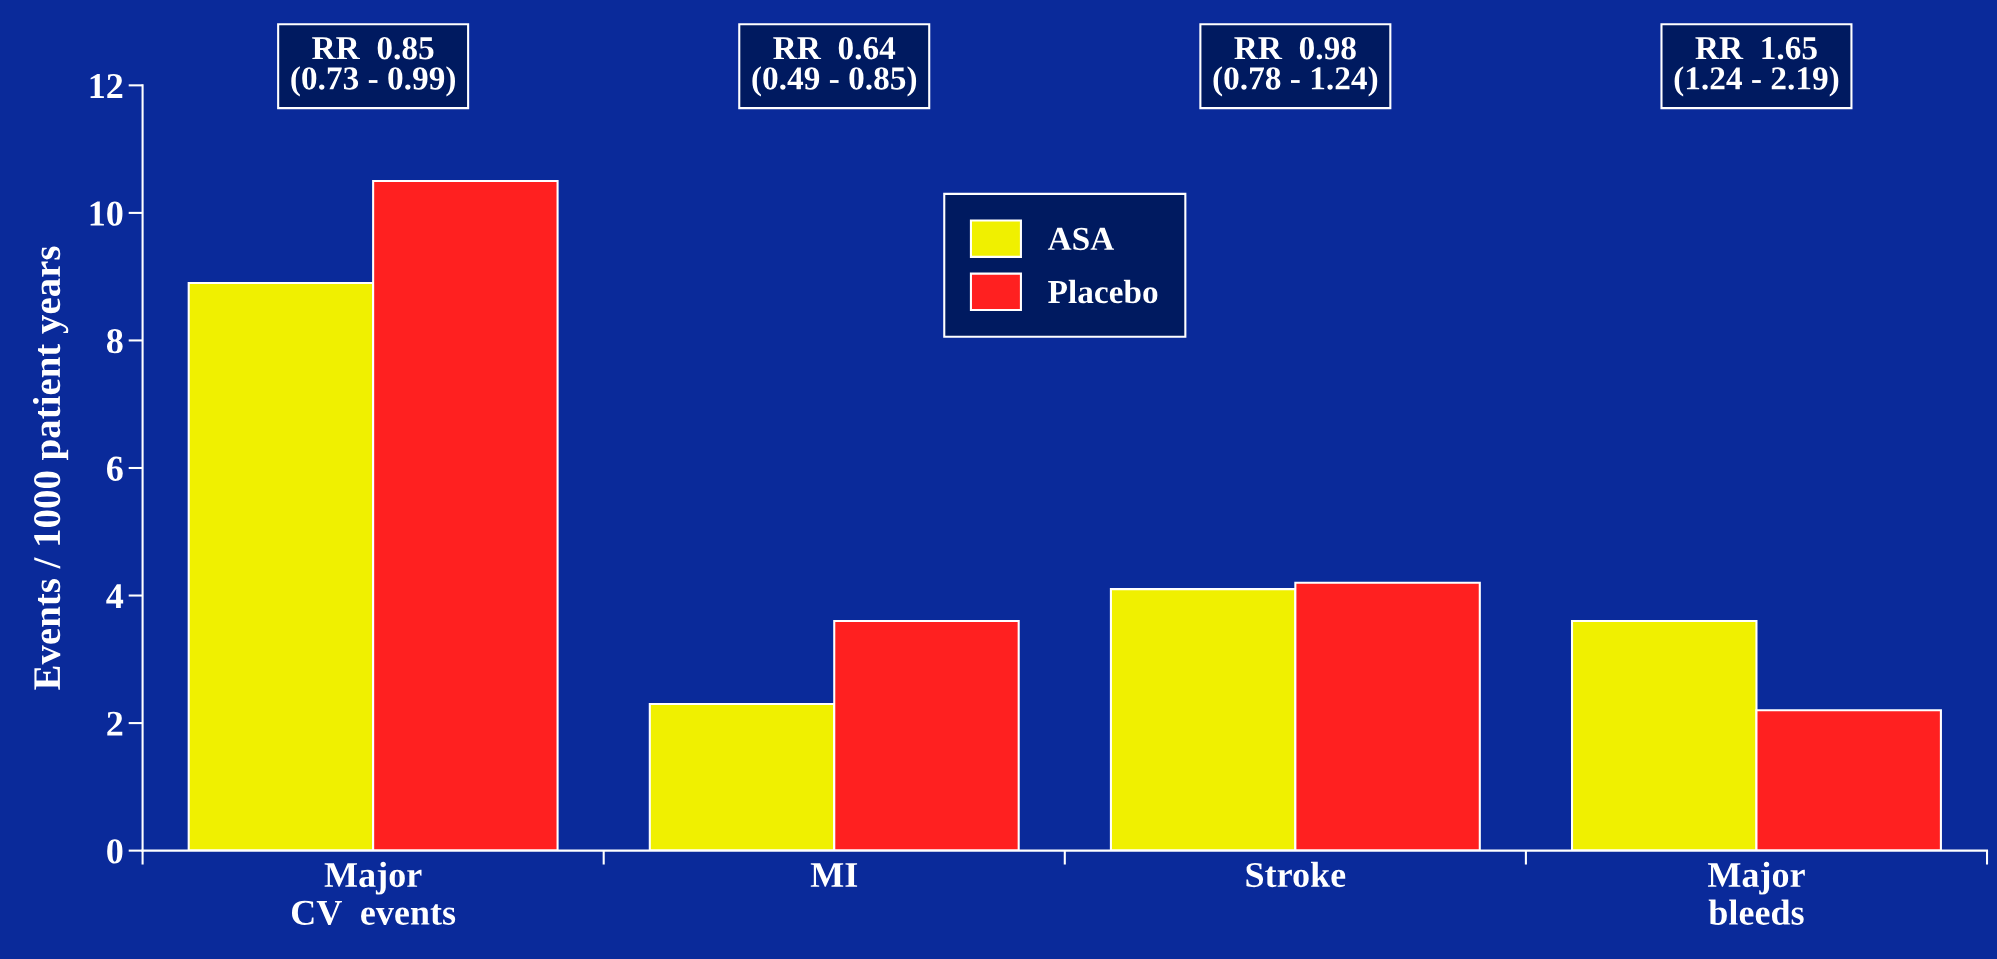 Image resolution: width=1997 pixels, height=959 pixels. What do you see at coordinates (373, 66) in the screenshot?
I see `annotation: RR 0.85 (0.73 - 0.99)` at bounding box center [373, 66].